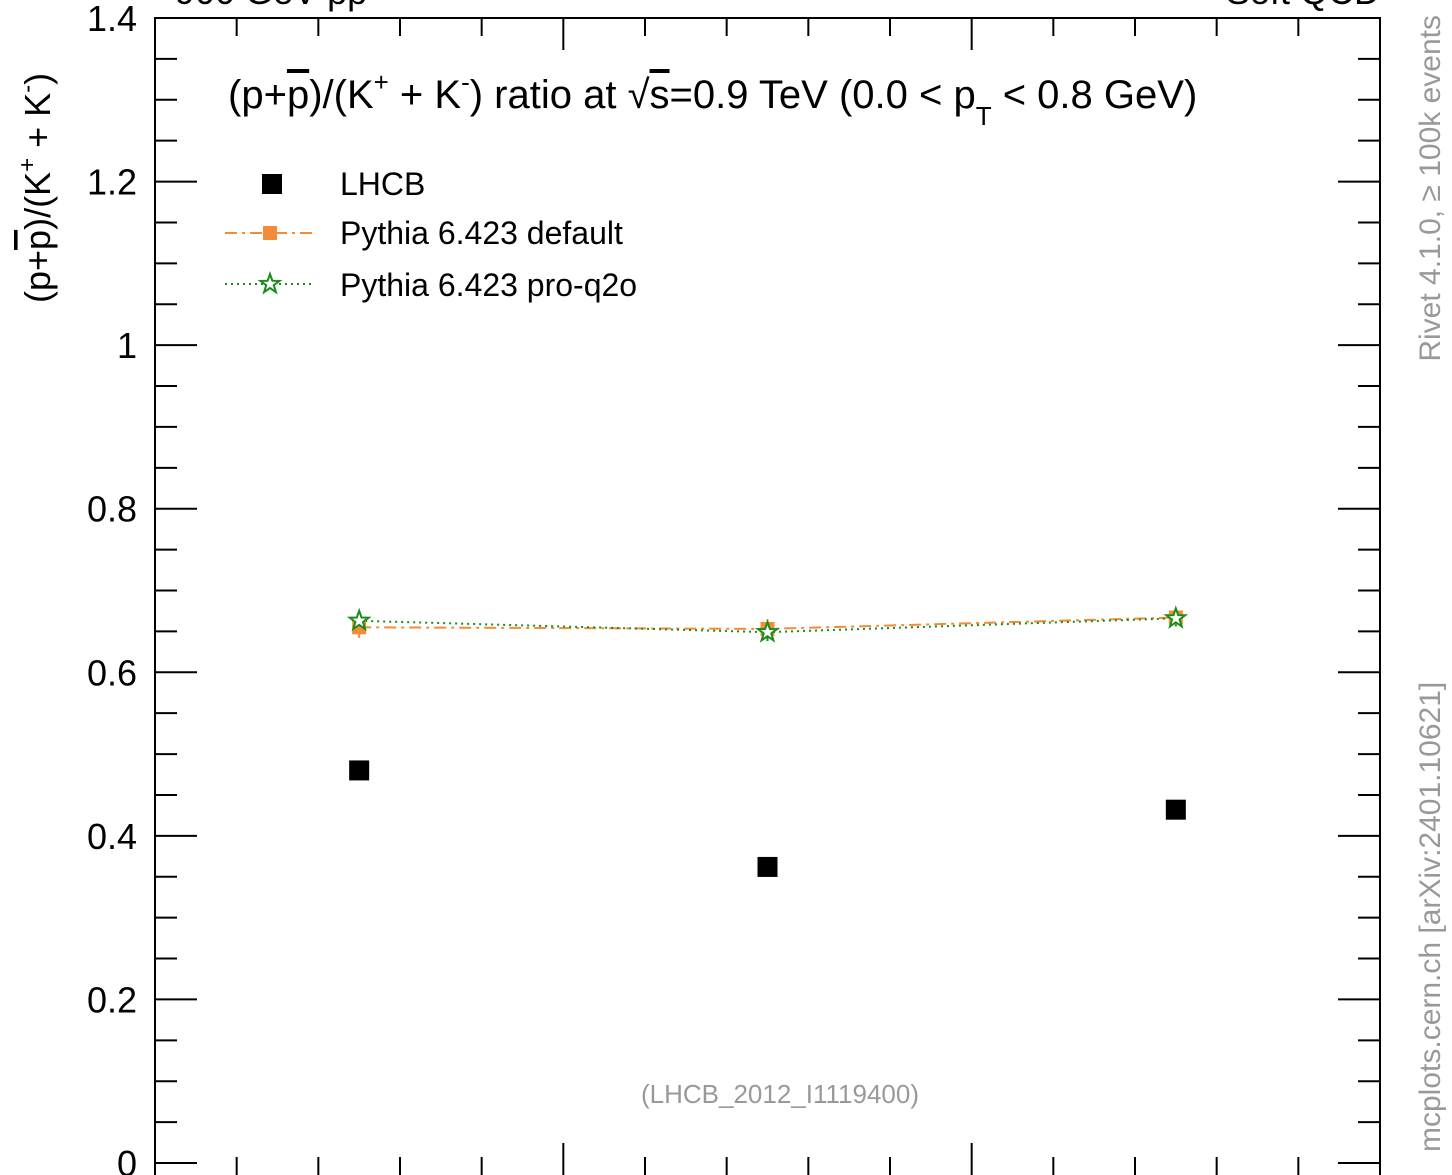  Describe the element at coordinates (298, 95) in the screenshot. I see `title-pbar: p` at that location.